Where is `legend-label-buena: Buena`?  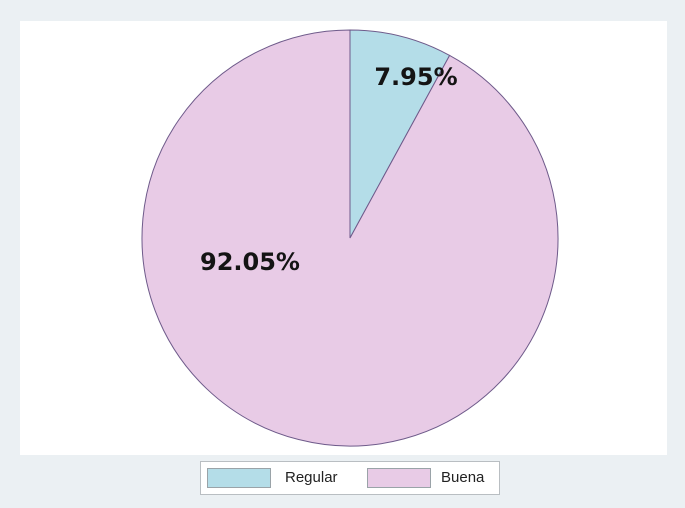 legend-label-buena: Buena is located at coordinates (463, 477).